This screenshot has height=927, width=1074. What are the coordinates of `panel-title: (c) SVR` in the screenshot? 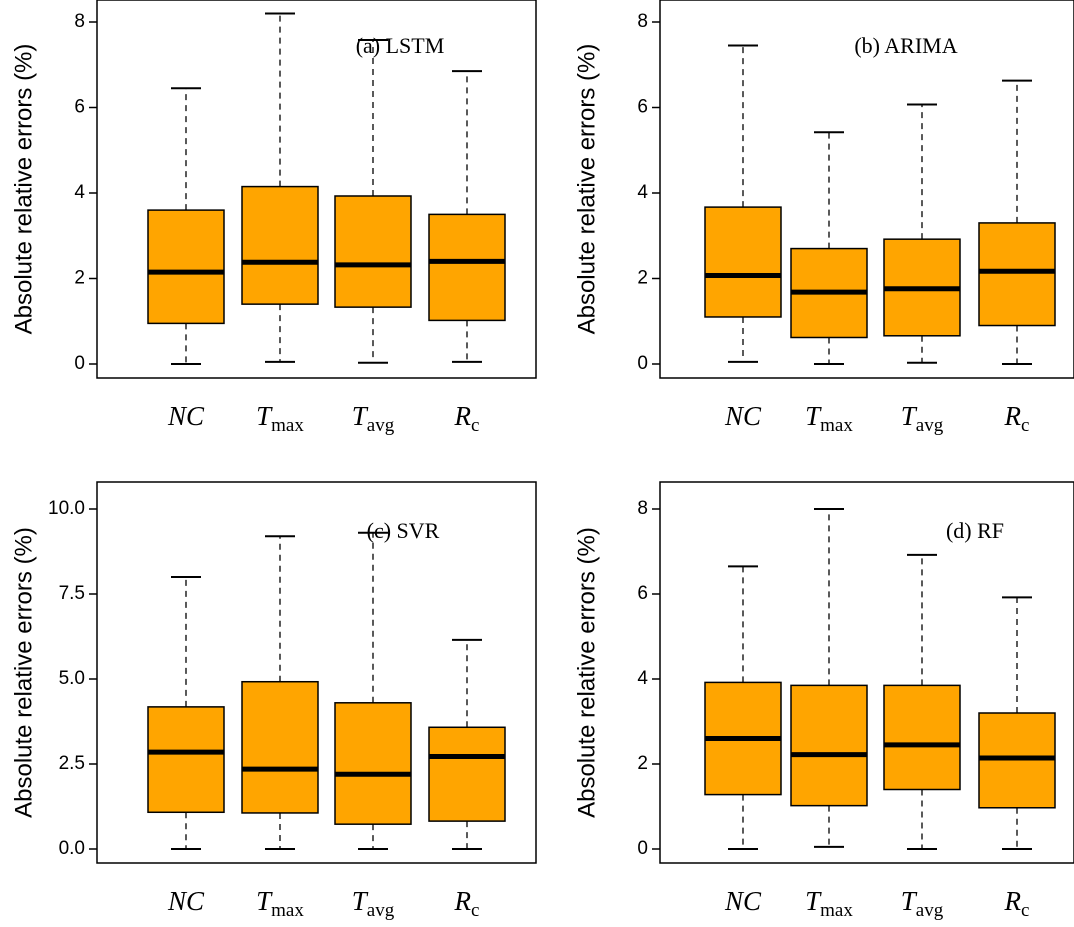 It's located at (403, 530).